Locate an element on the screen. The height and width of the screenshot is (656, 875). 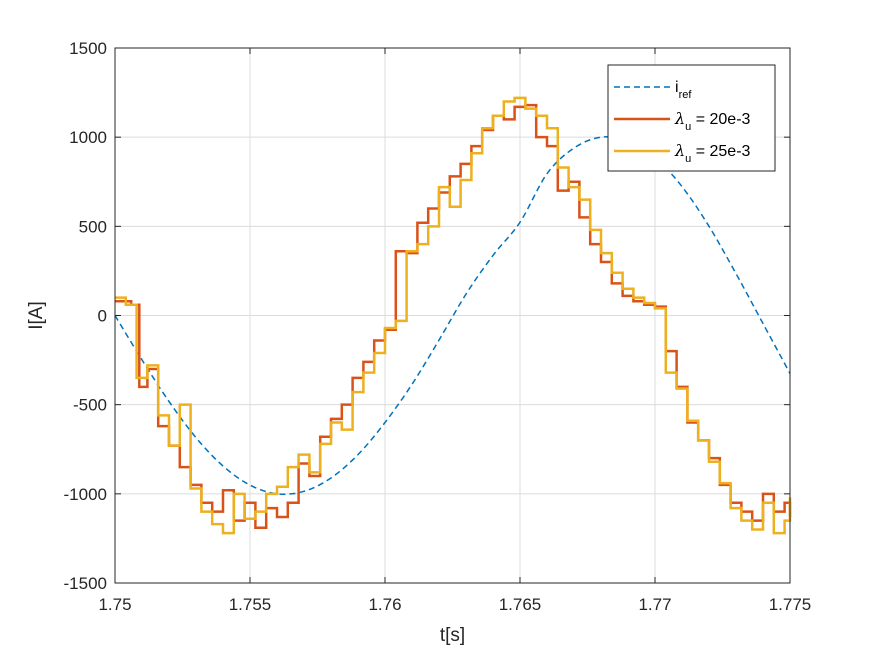
y-tick-label: 1500 is located at coordinates (88, 48).